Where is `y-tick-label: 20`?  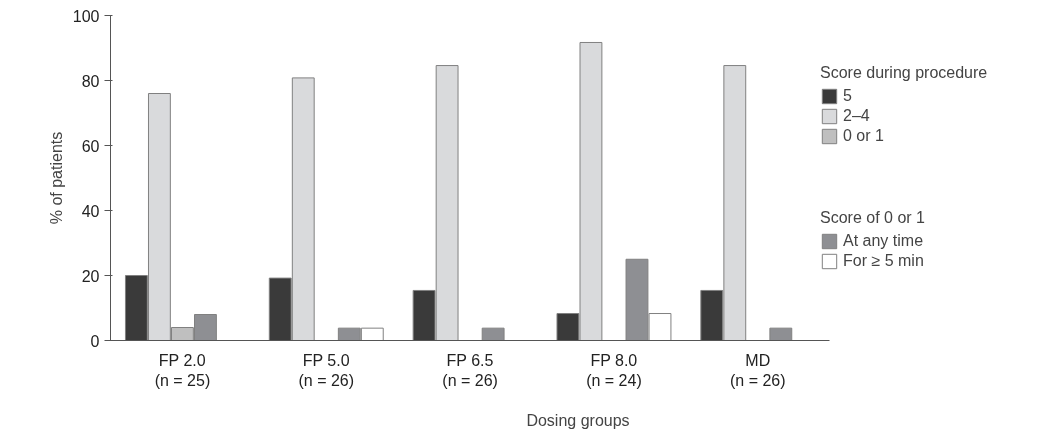 y-tick-label: 20 is located at coordinates (90, 276).